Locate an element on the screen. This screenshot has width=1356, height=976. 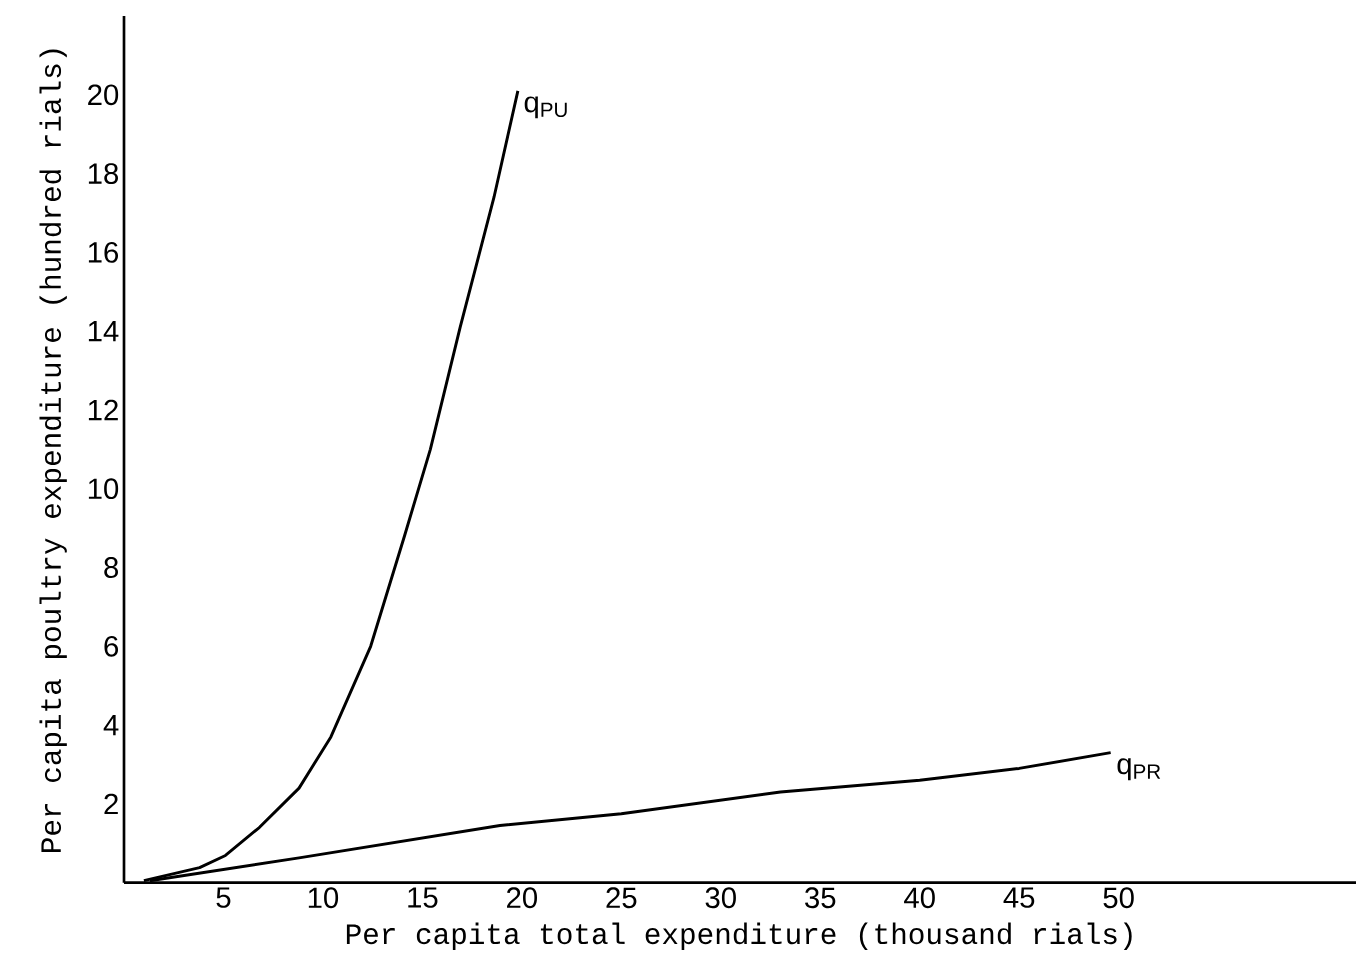
x-tick-label: 30 is located at coordinates (720, 898).